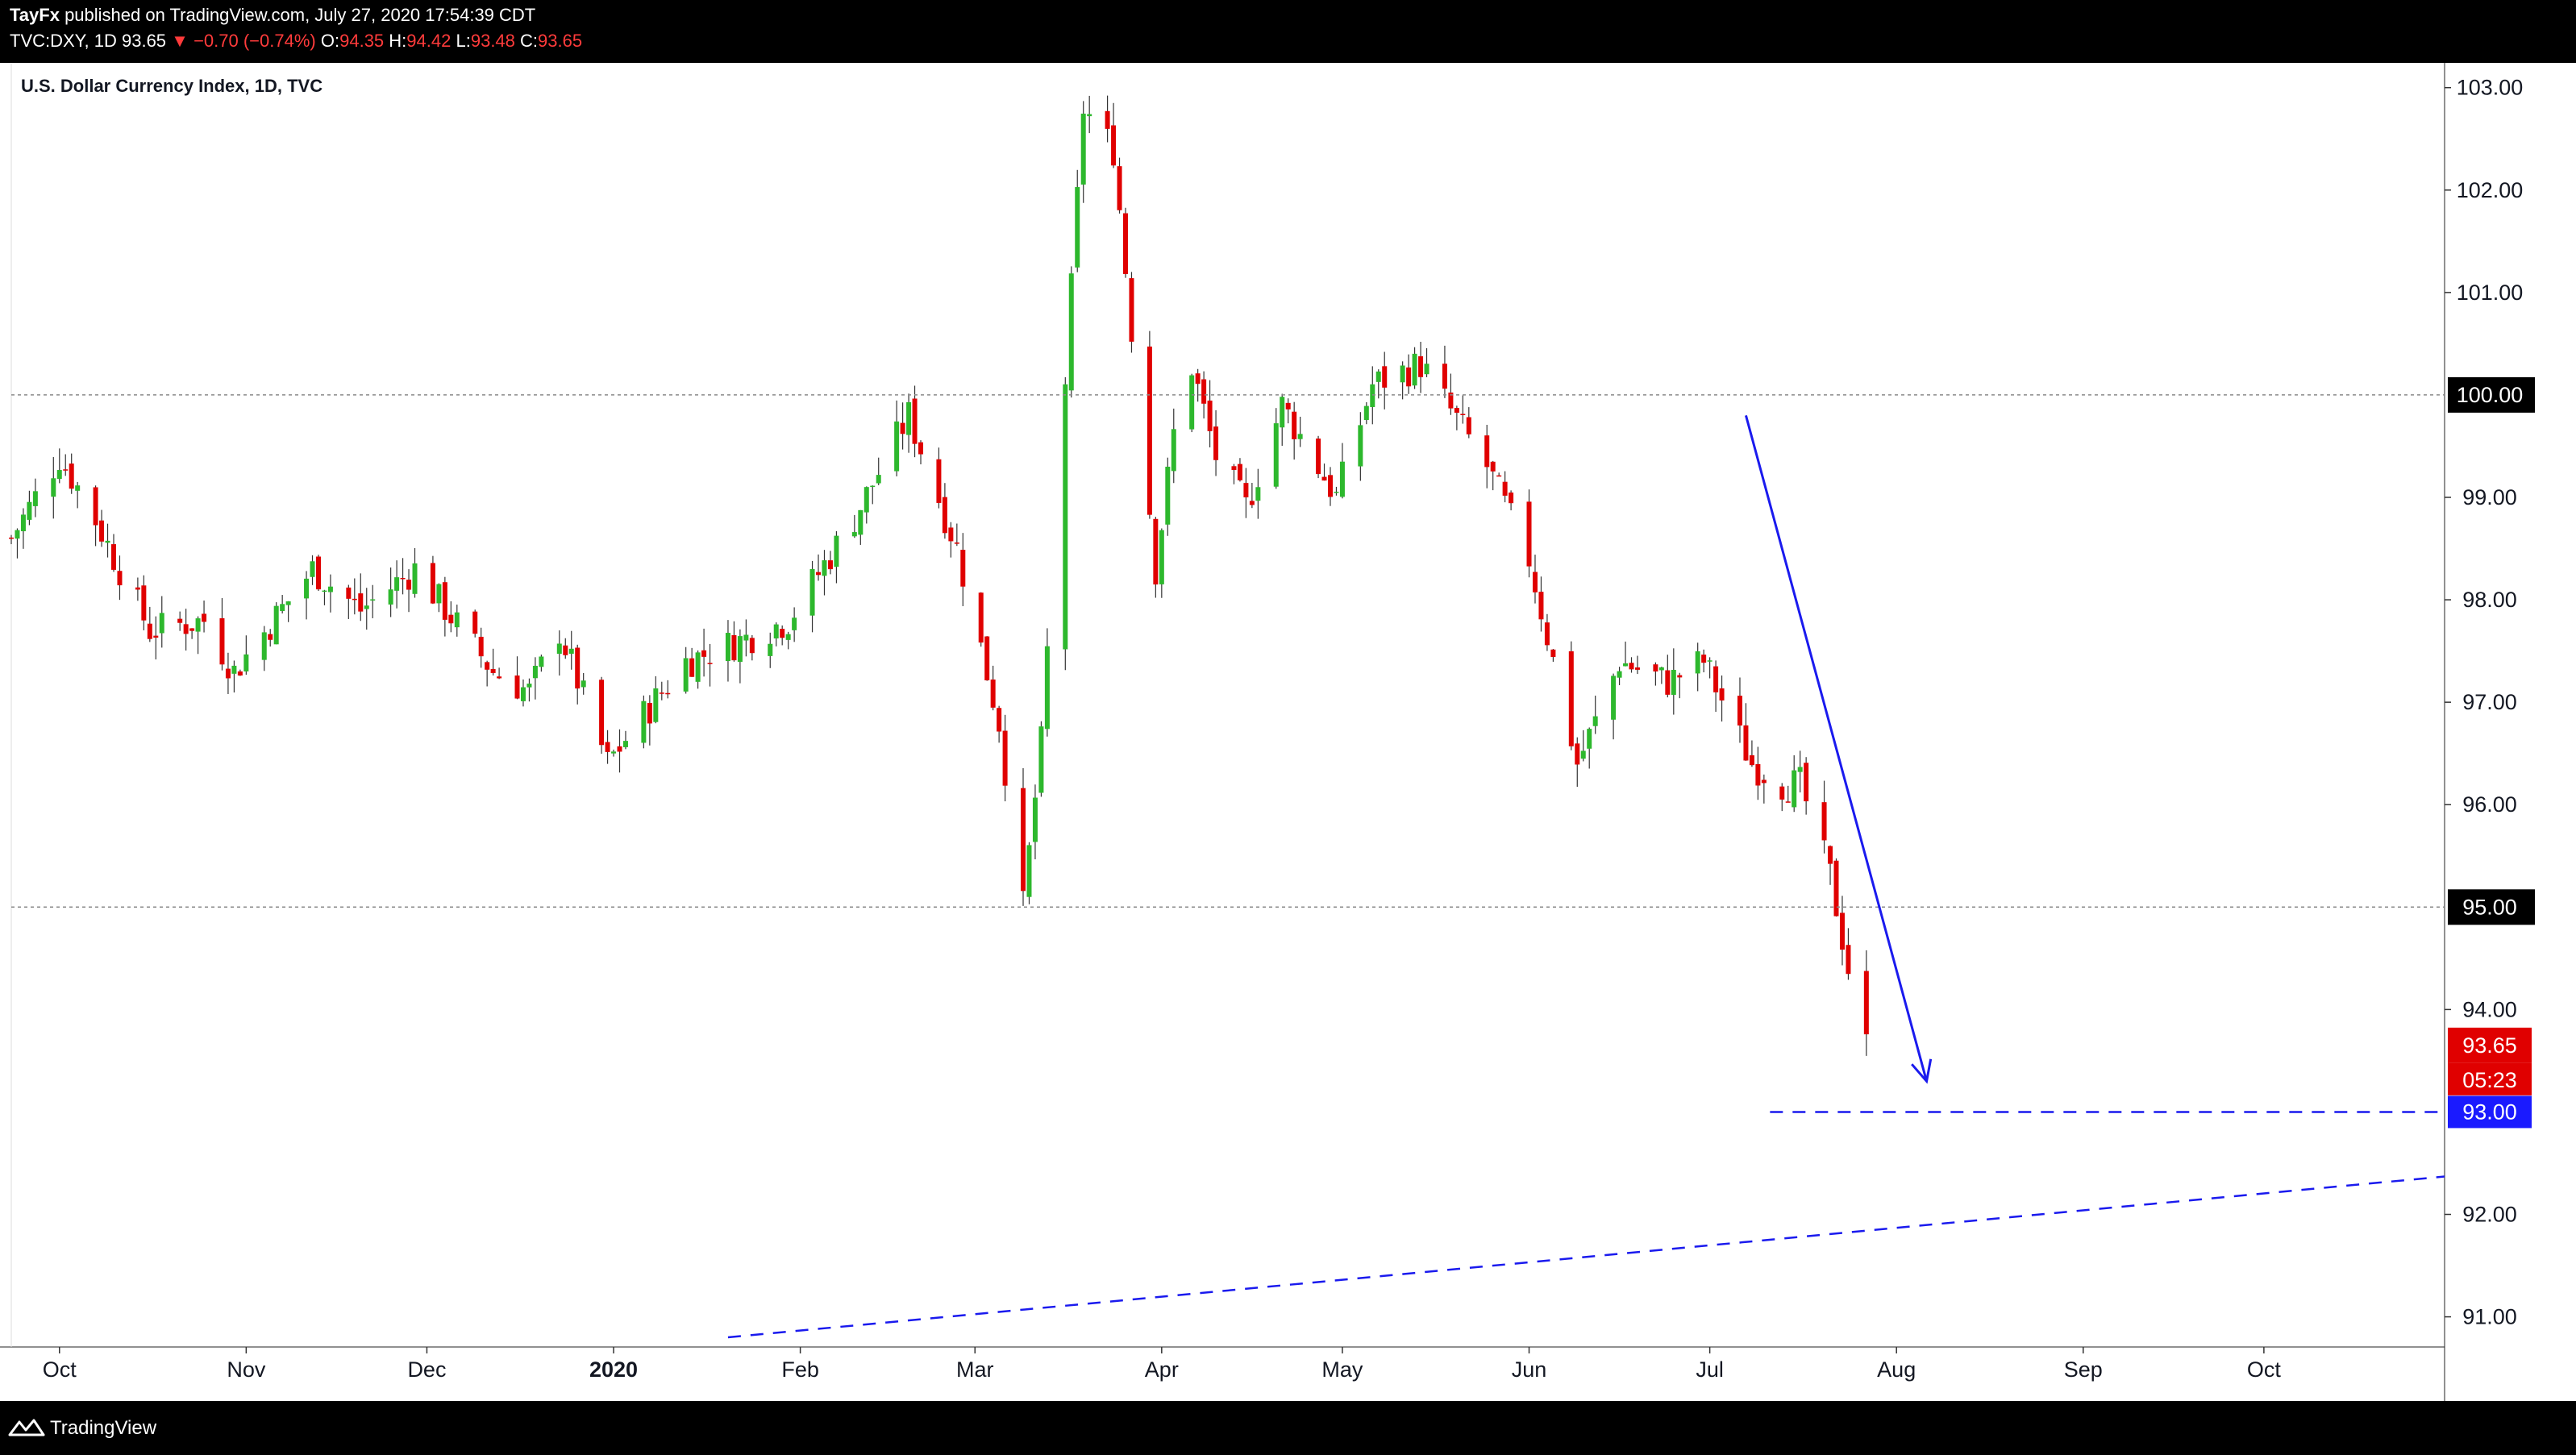  I want to click on x-tick-label: Aug, so click(1896, 1369).